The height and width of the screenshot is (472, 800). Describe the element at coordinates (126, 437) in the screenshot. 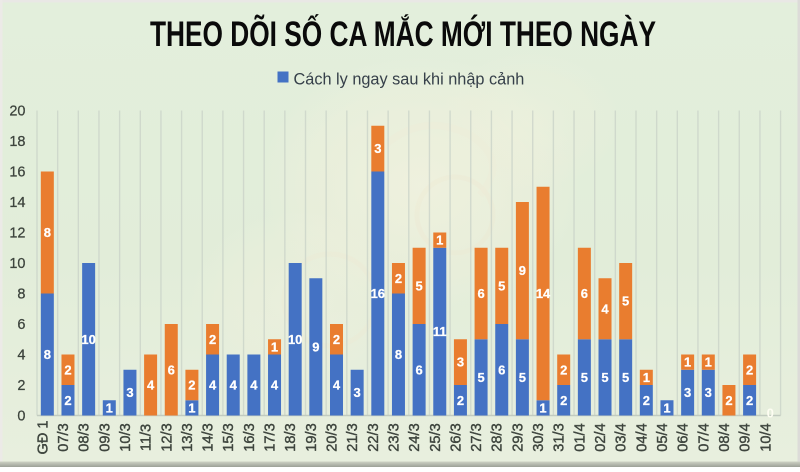

I see `svg-text: 10/3` at that location.